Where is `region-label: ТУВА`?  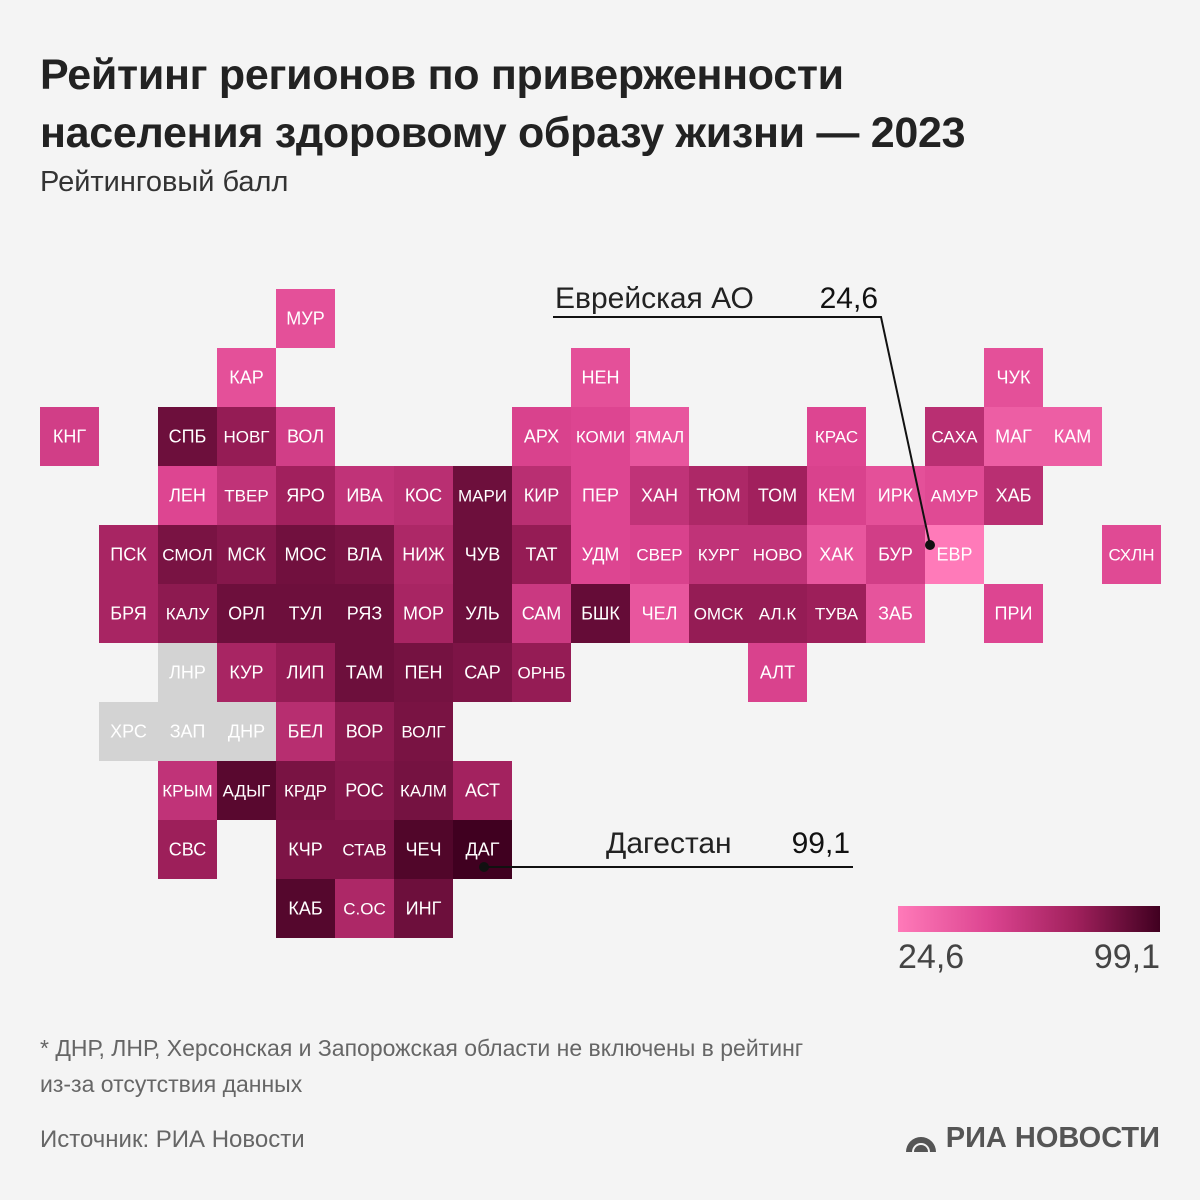
region-label: ТУВА is located at coordinates (837, 614).